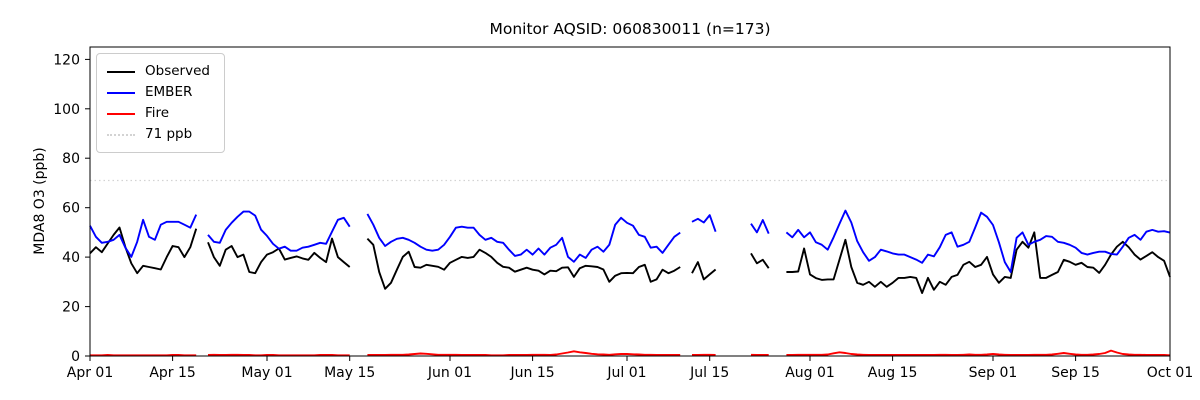  What do you see at coordinates (810, 373) in the screenshot?
I see `x-tick-label: Aug 01` at bounding box center [810, 373].